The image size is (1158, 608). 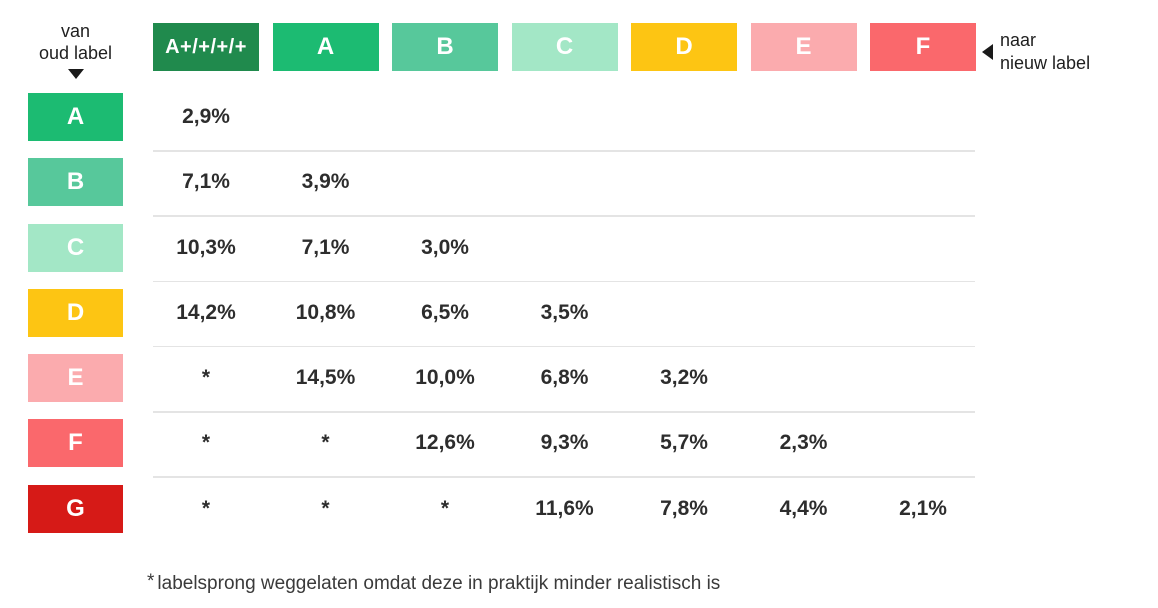 I want to click on column-header-f: F, so click(x=923, y=47).